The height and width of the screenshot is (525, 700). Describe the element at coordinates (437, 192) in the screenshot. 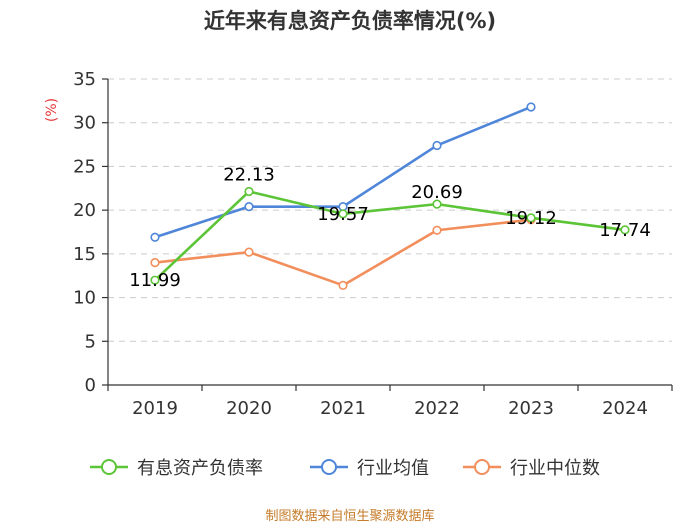

I see `data-label-2022: 20.69` at that location.